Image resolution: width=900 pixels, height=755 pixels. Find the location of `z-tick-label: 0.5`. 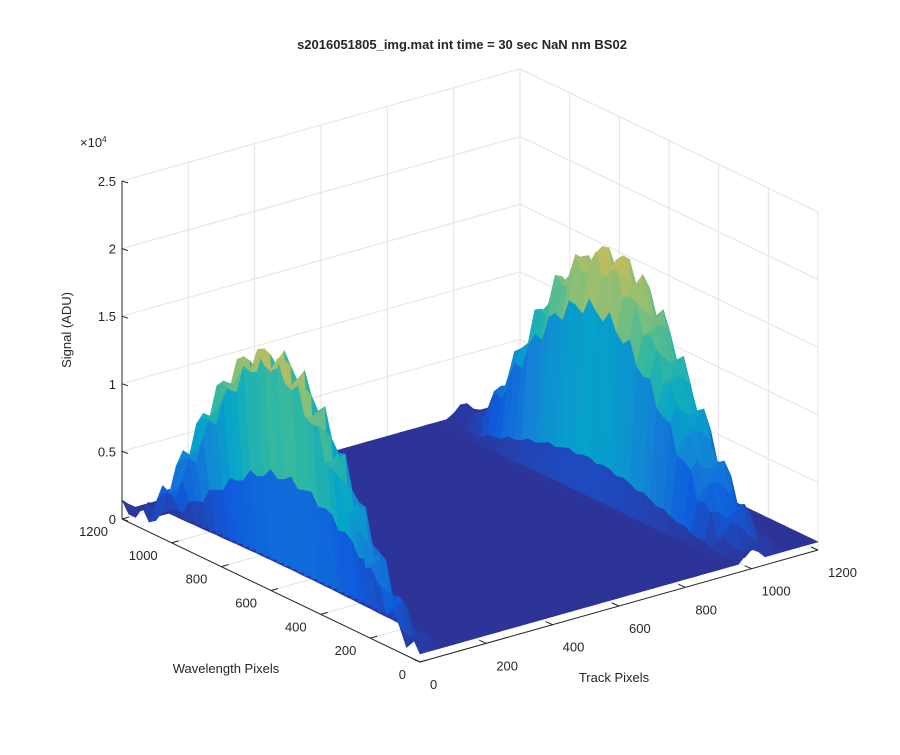

z-tick-label: 0.5 is located at coordinates (107, 451).